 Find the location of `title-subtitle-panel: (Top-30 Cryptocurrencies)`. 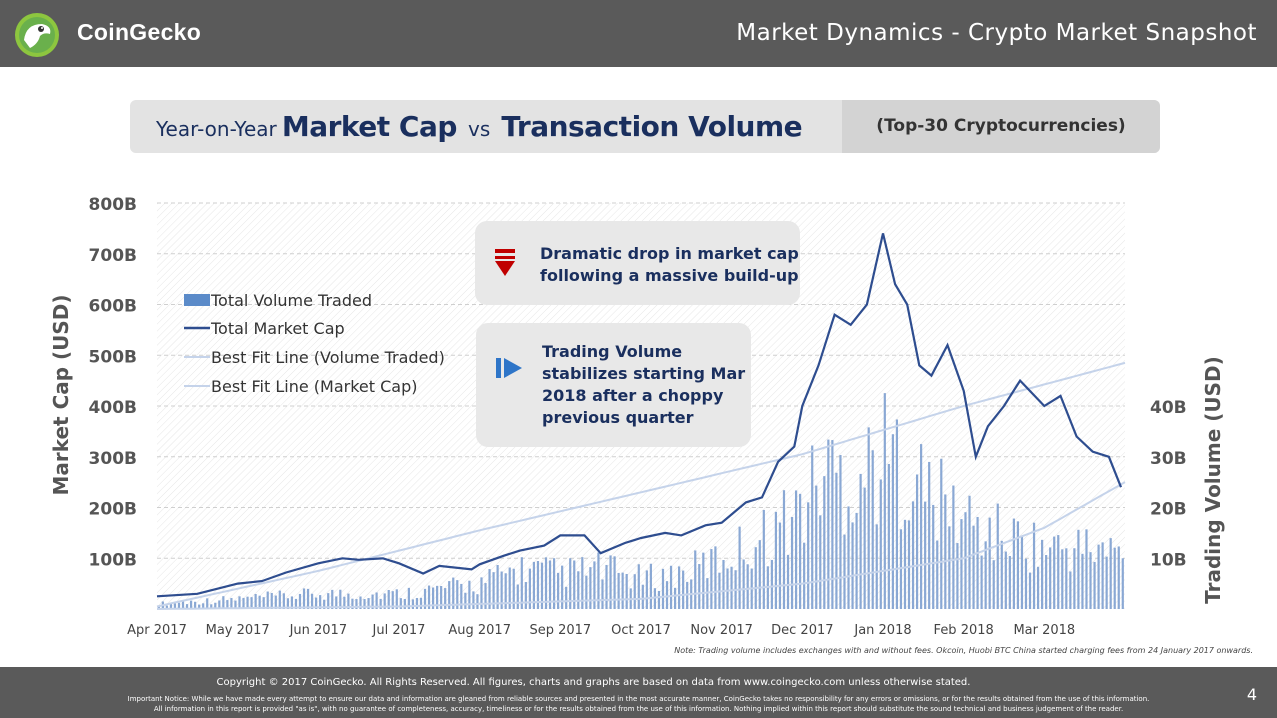

title-subtitle-panel: (Top-30 Cryptocurrencies) is located at coordinates (1001, 126).